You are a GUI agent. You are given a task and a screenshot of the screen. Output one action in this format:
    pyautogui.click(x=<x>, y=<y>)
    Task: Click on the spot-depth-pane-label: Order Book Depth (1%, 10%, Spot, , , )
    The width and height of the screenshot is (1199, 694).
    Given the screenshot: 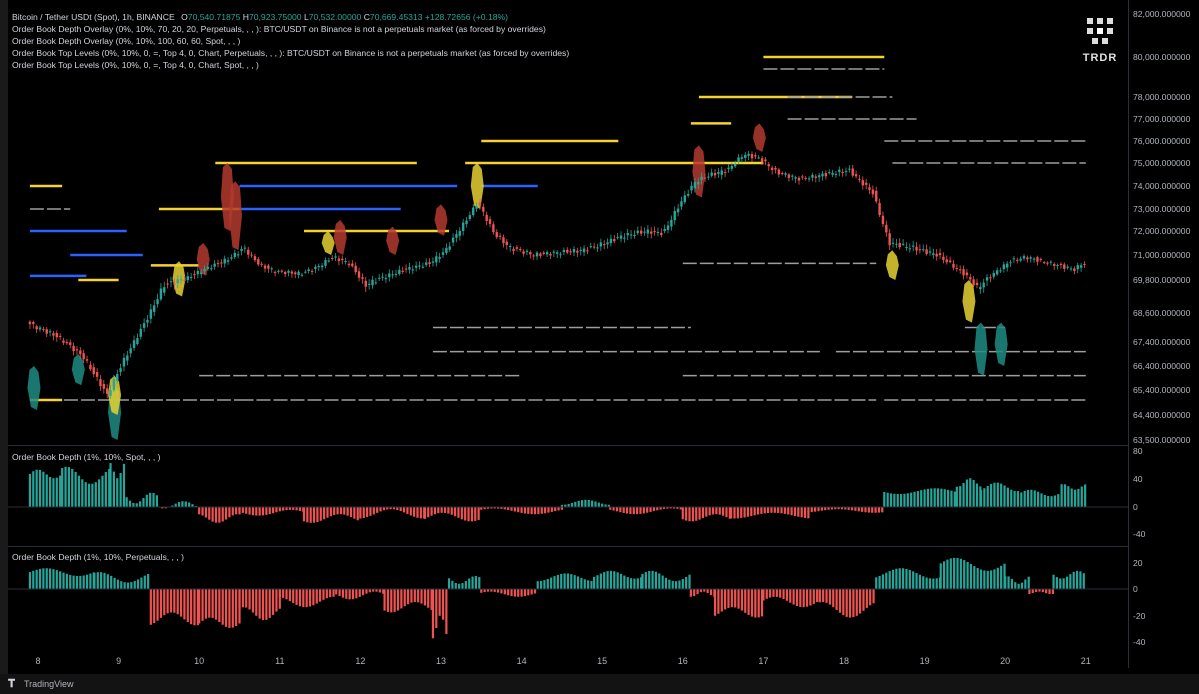 What is the action you would take?
    pyautogui.click(x=86, y=457)
    